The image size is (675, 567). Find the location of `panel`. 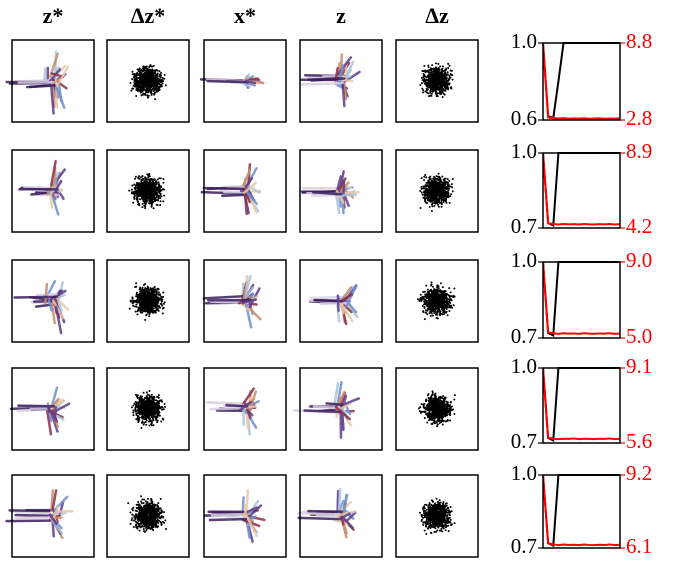

panel is located at coordinates (148, 409).